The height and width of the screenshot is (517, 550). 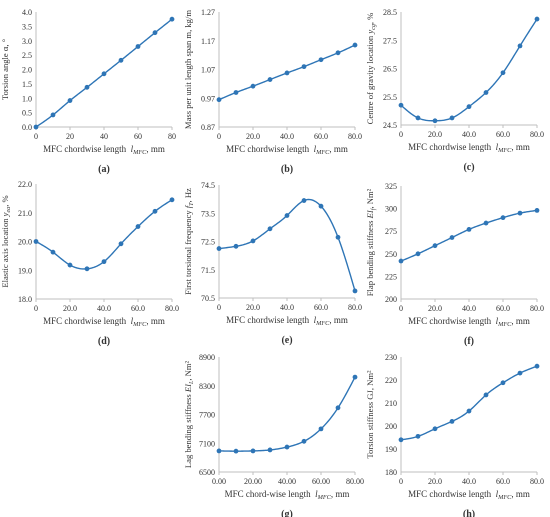 What do you see at coordinates (27, 41) in the screenshot?
I see `y-tick-label: 3.0` at bounding box center [27, 41].